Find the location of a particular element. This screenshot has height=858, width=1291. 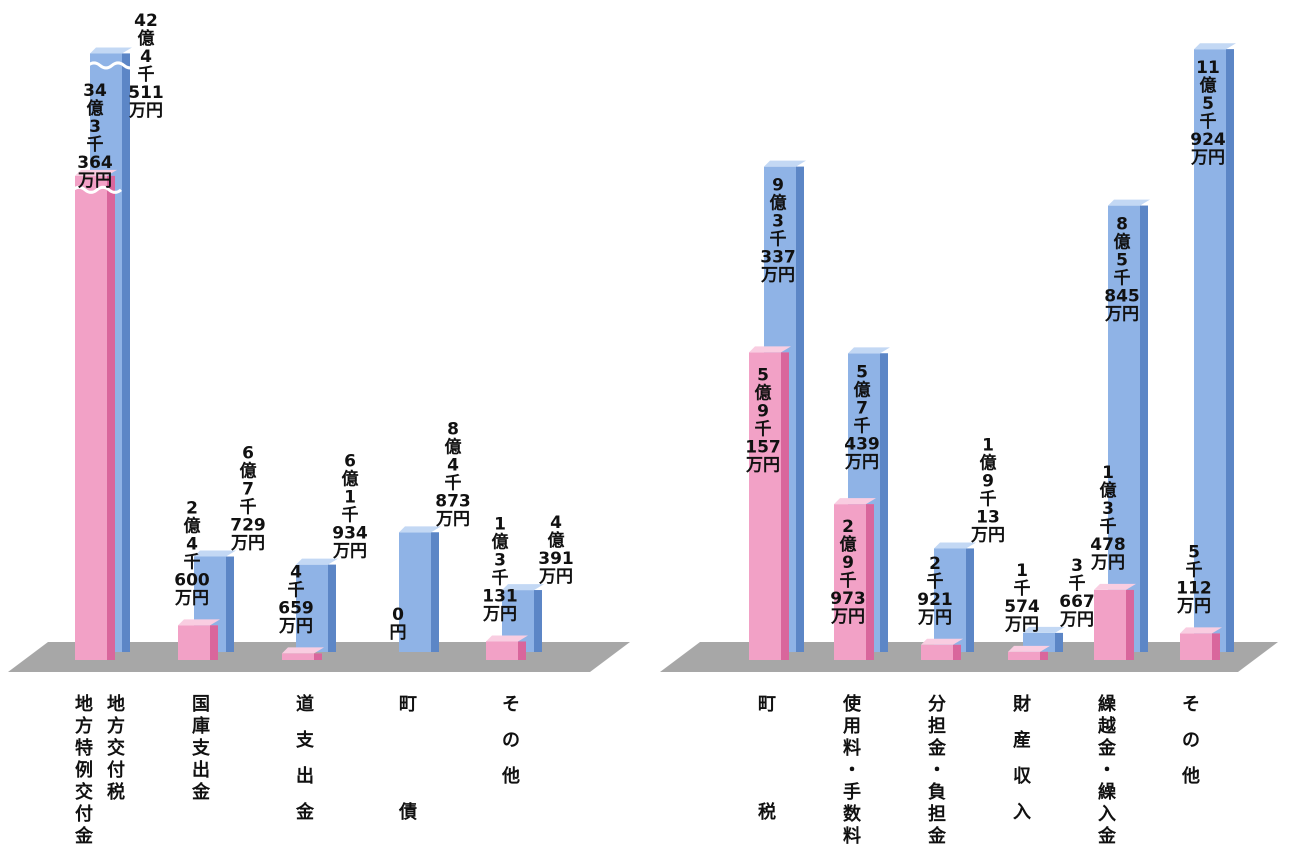

category-label: 町税 is located at coordinates (767, 758).